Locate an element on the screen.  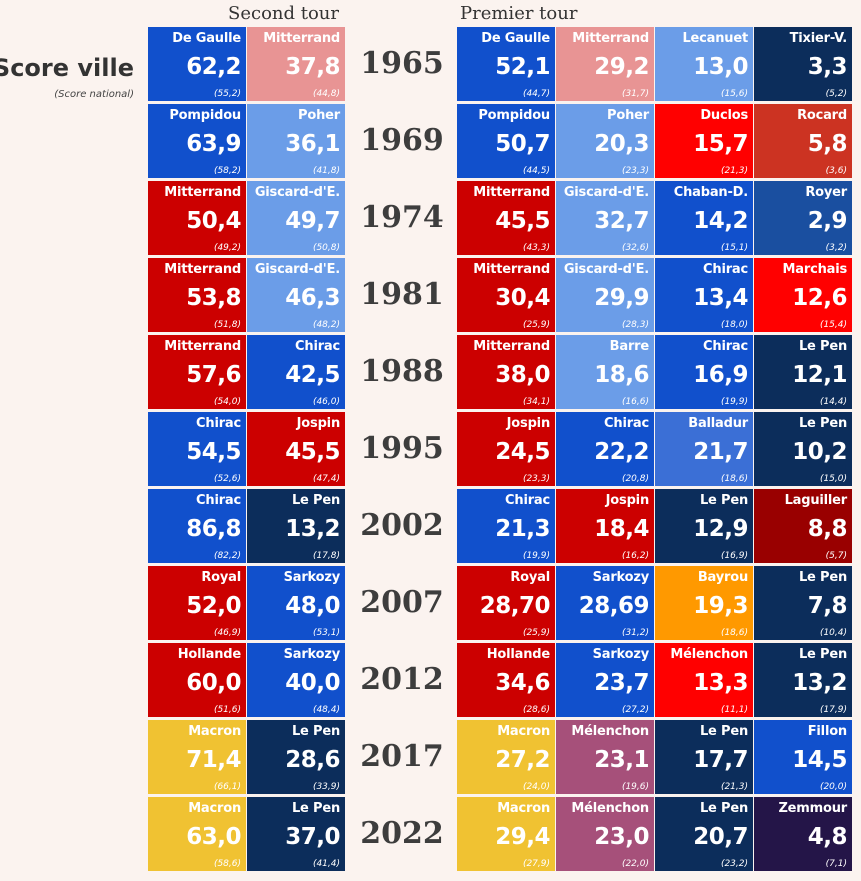
candidate-name: Royal is located at coordinates (221, 577).